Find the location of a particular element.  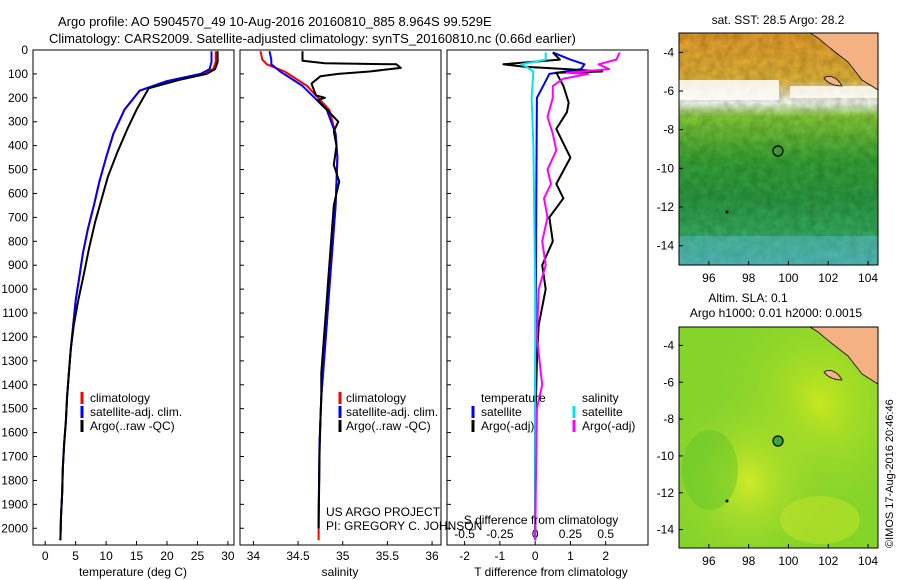

depth-tick-label: 1300 is located at coordinates (14, 361).